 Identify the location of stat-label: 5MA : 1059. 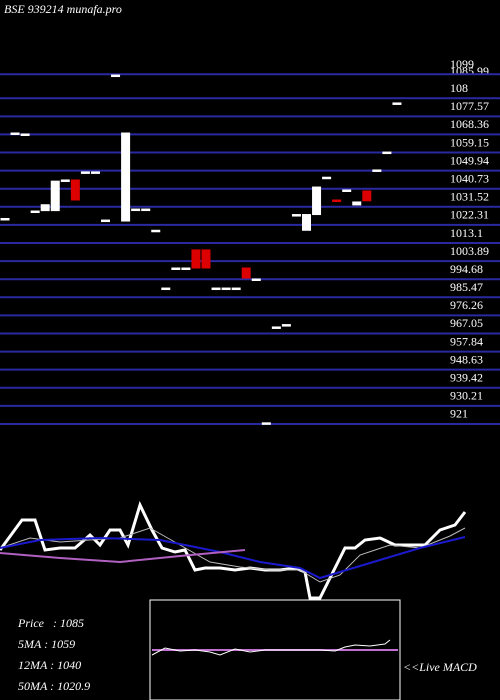
(46, 644).